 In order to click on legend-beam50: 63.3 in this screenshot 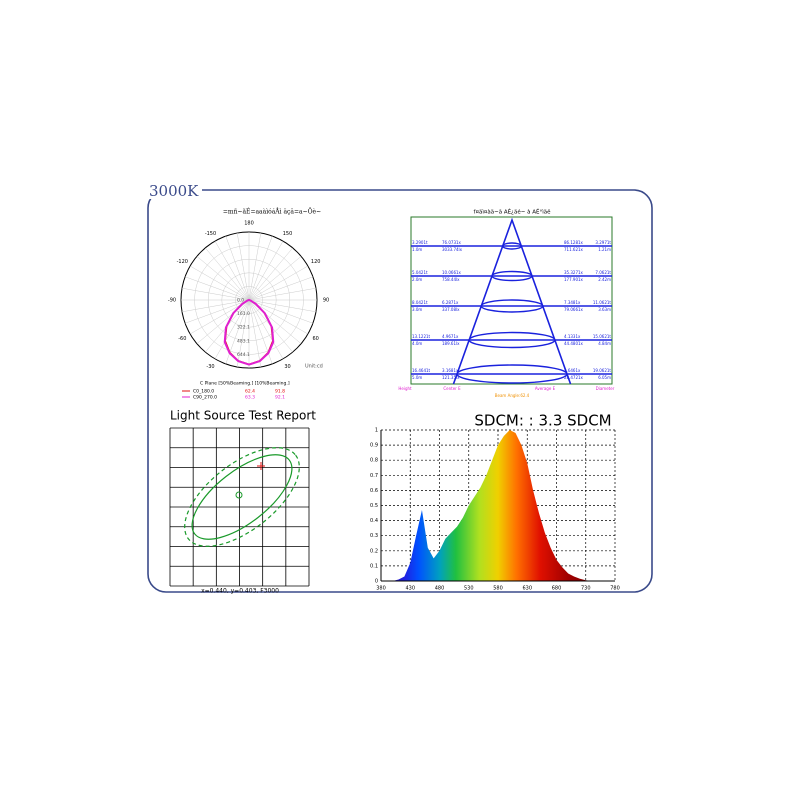, I will do `click(250, 398)`.